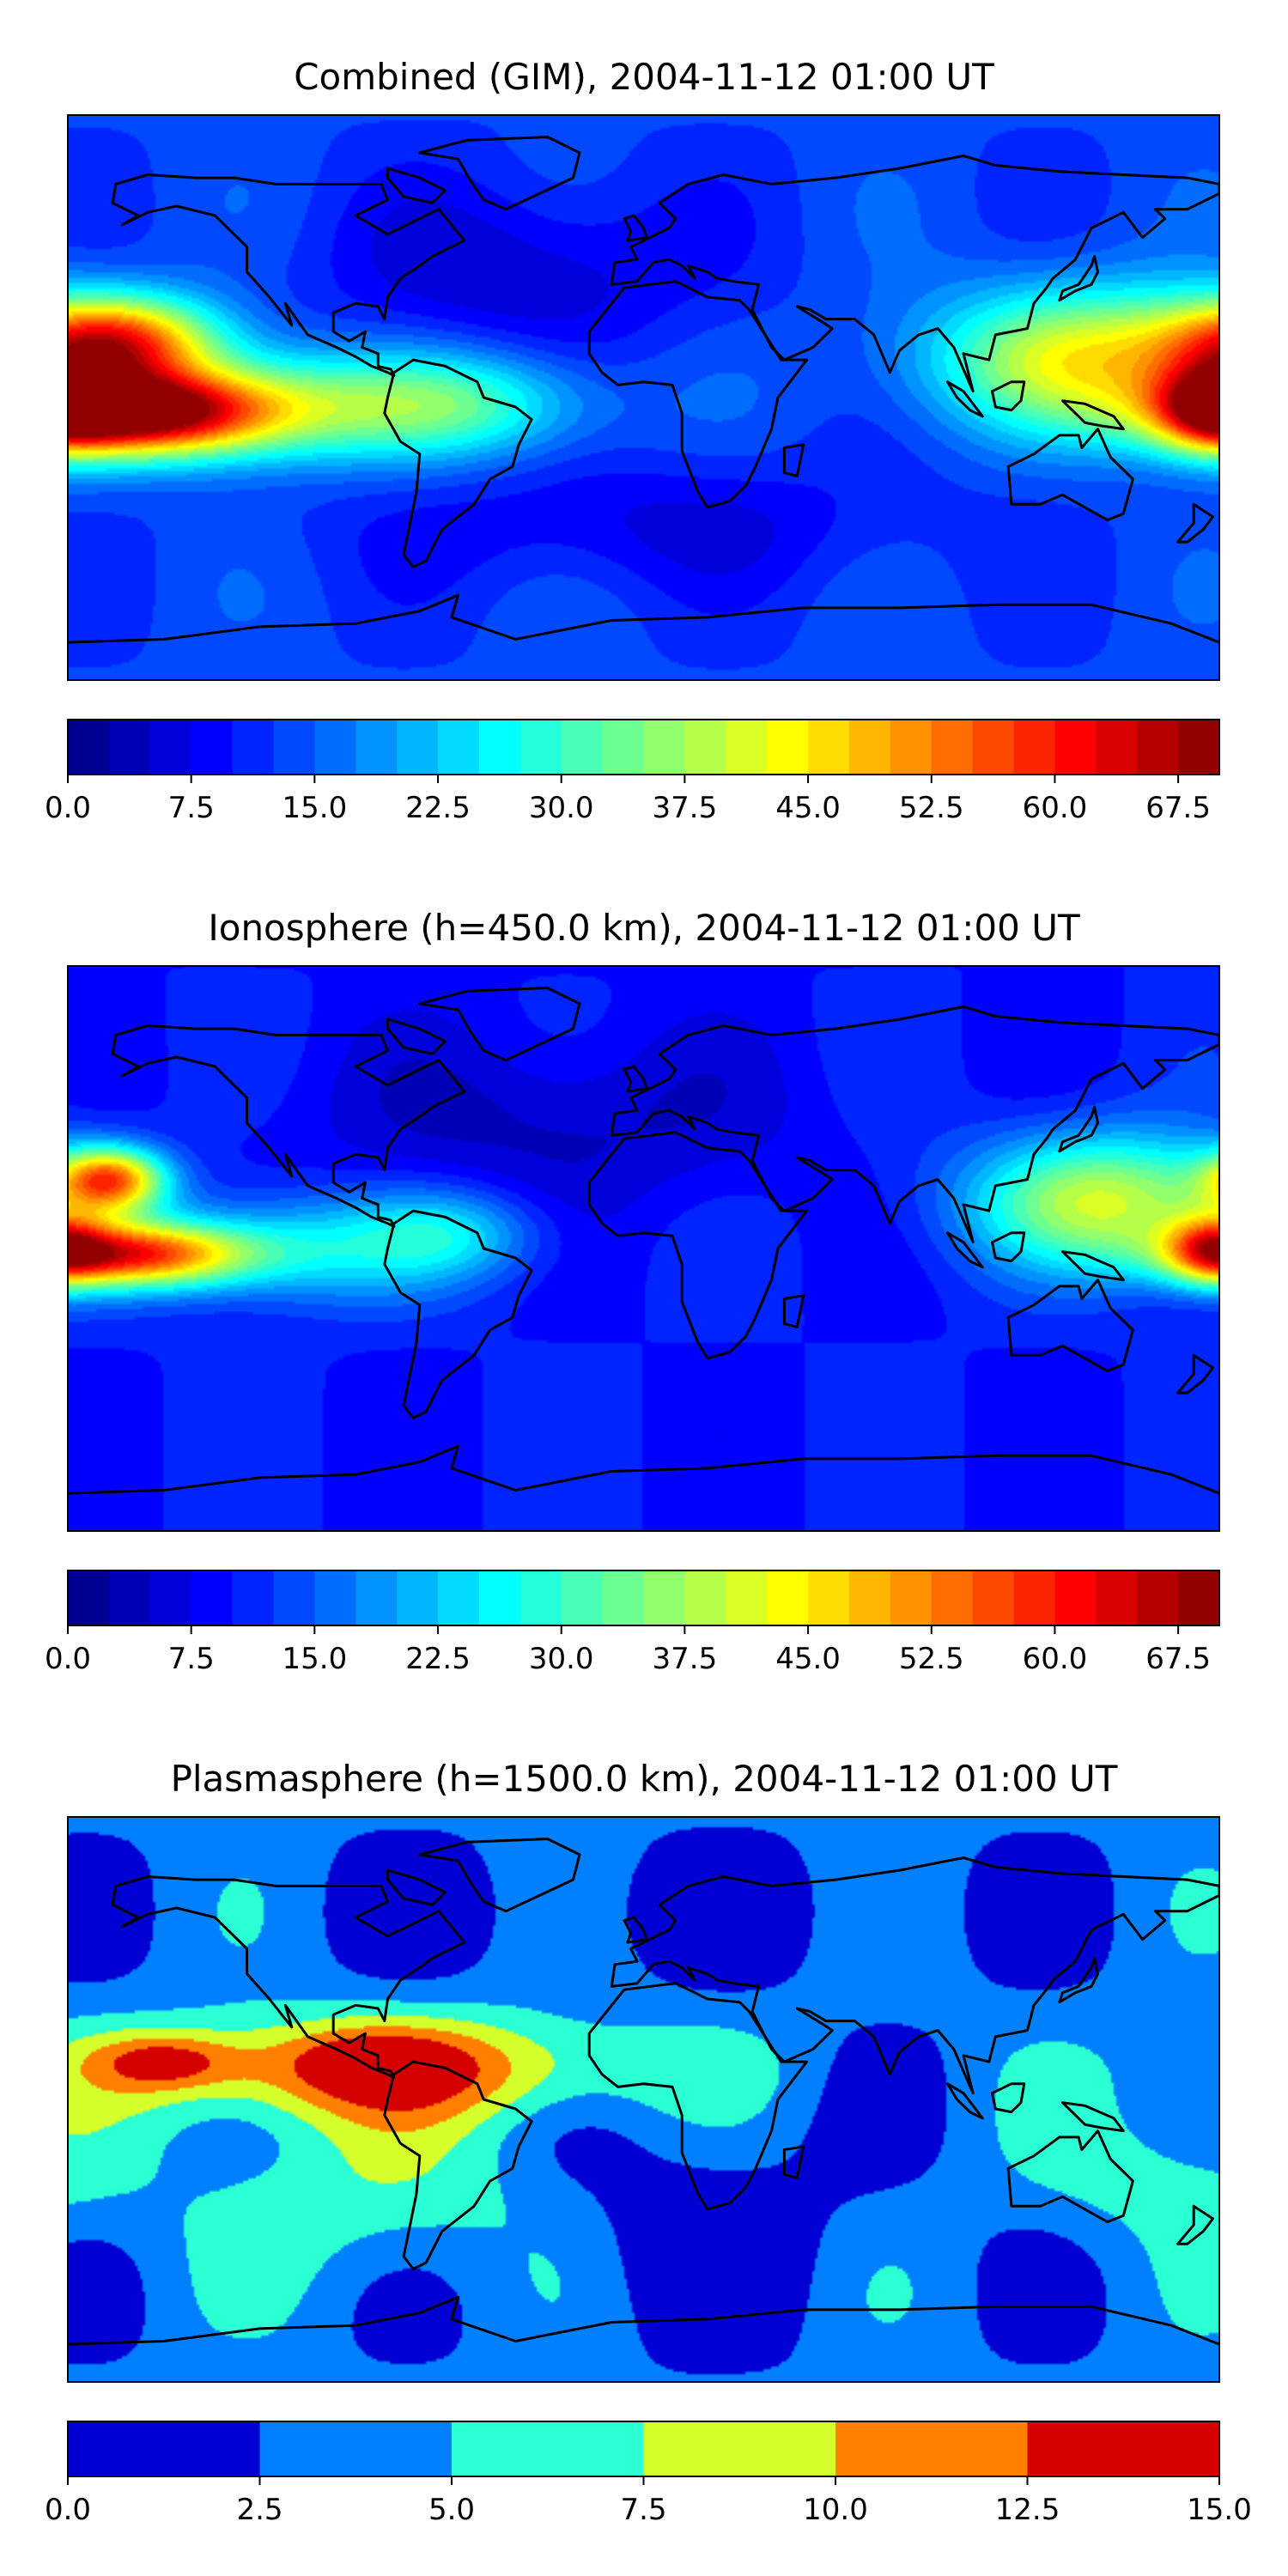 This screenshot has width=1288, height=2576. What do you see at coordinates (438, 1659) in the screenshot?
I see `colorbar-tick-label: 22.5` at bounding box center [438, 1659].